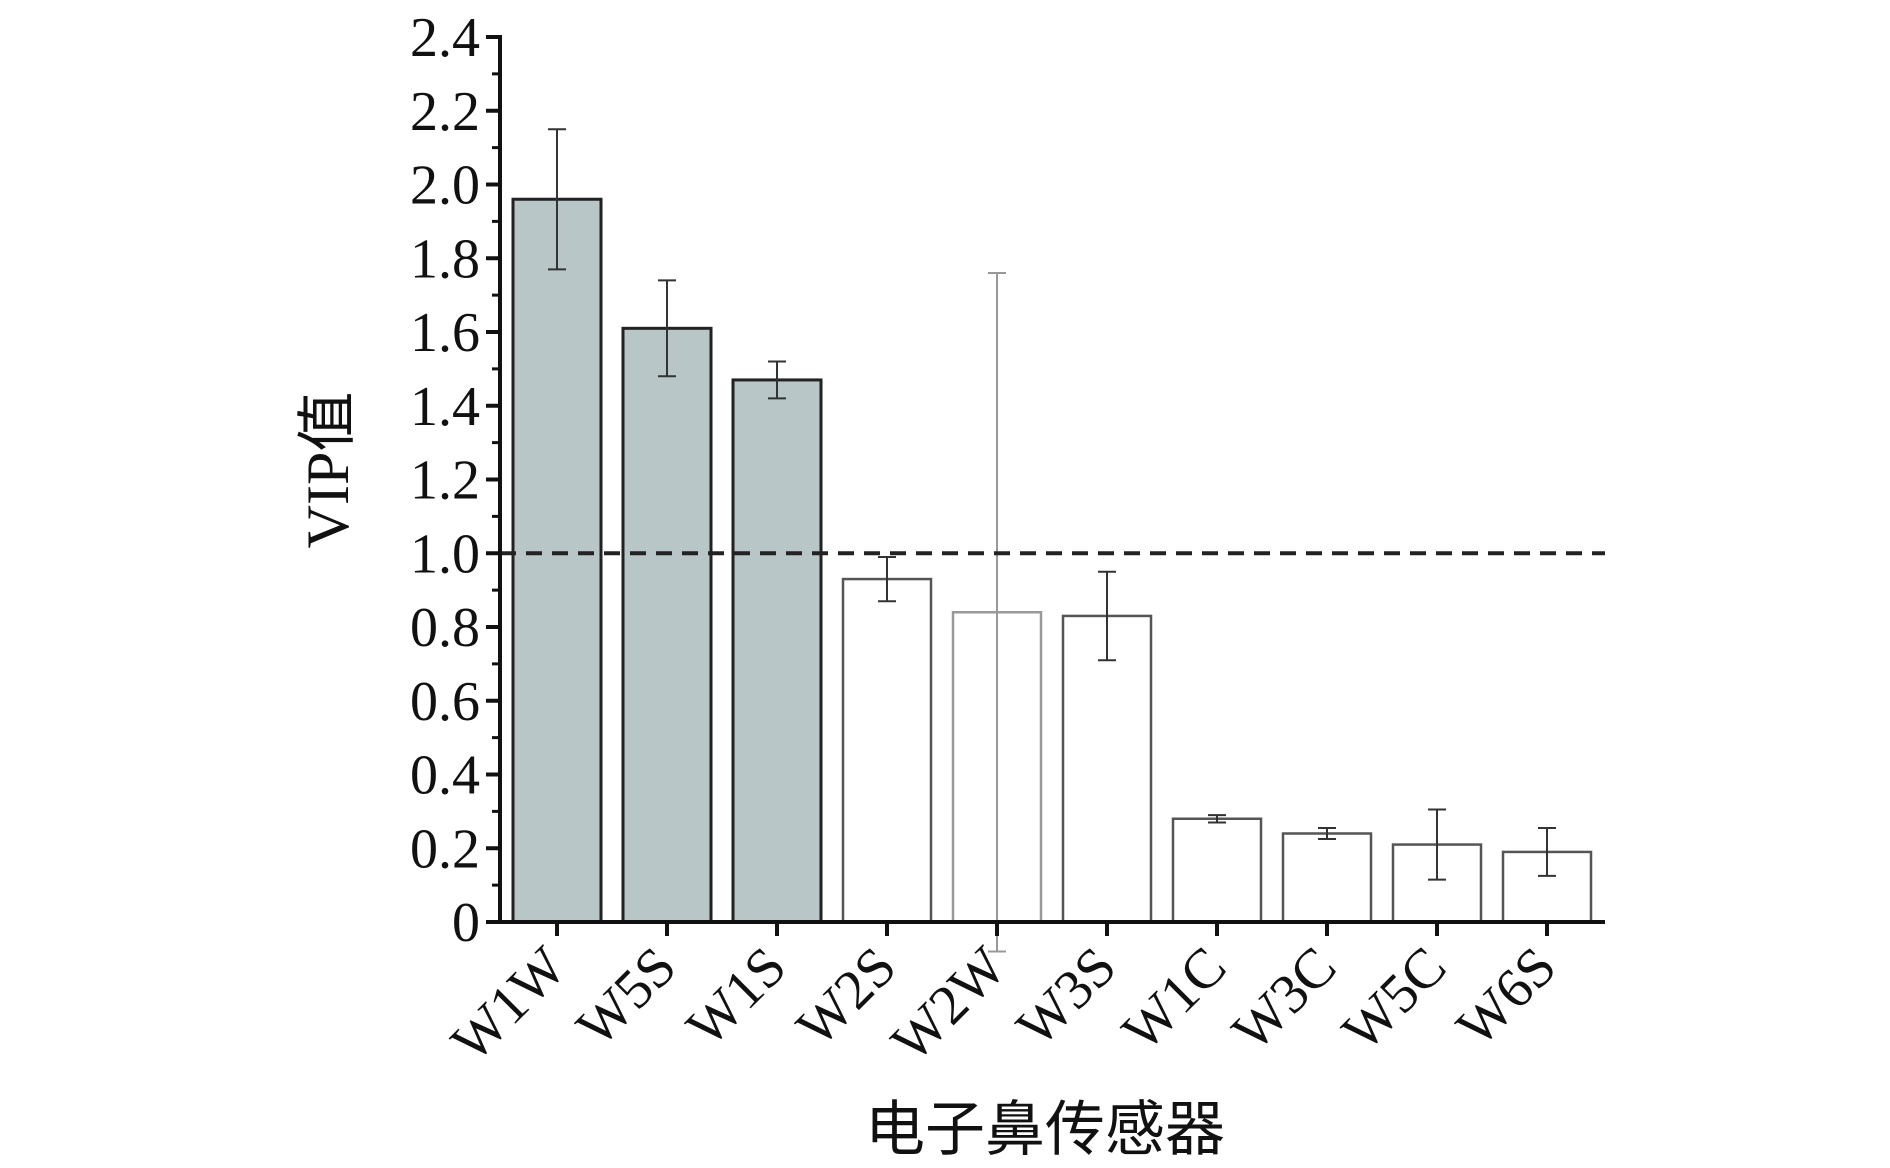 The width and height of the screenshot is (1890, 1168). What do you see at coordinates (667, 625) in the screenshot?
I see `bar-w5s` at bounding box center [667, 625].